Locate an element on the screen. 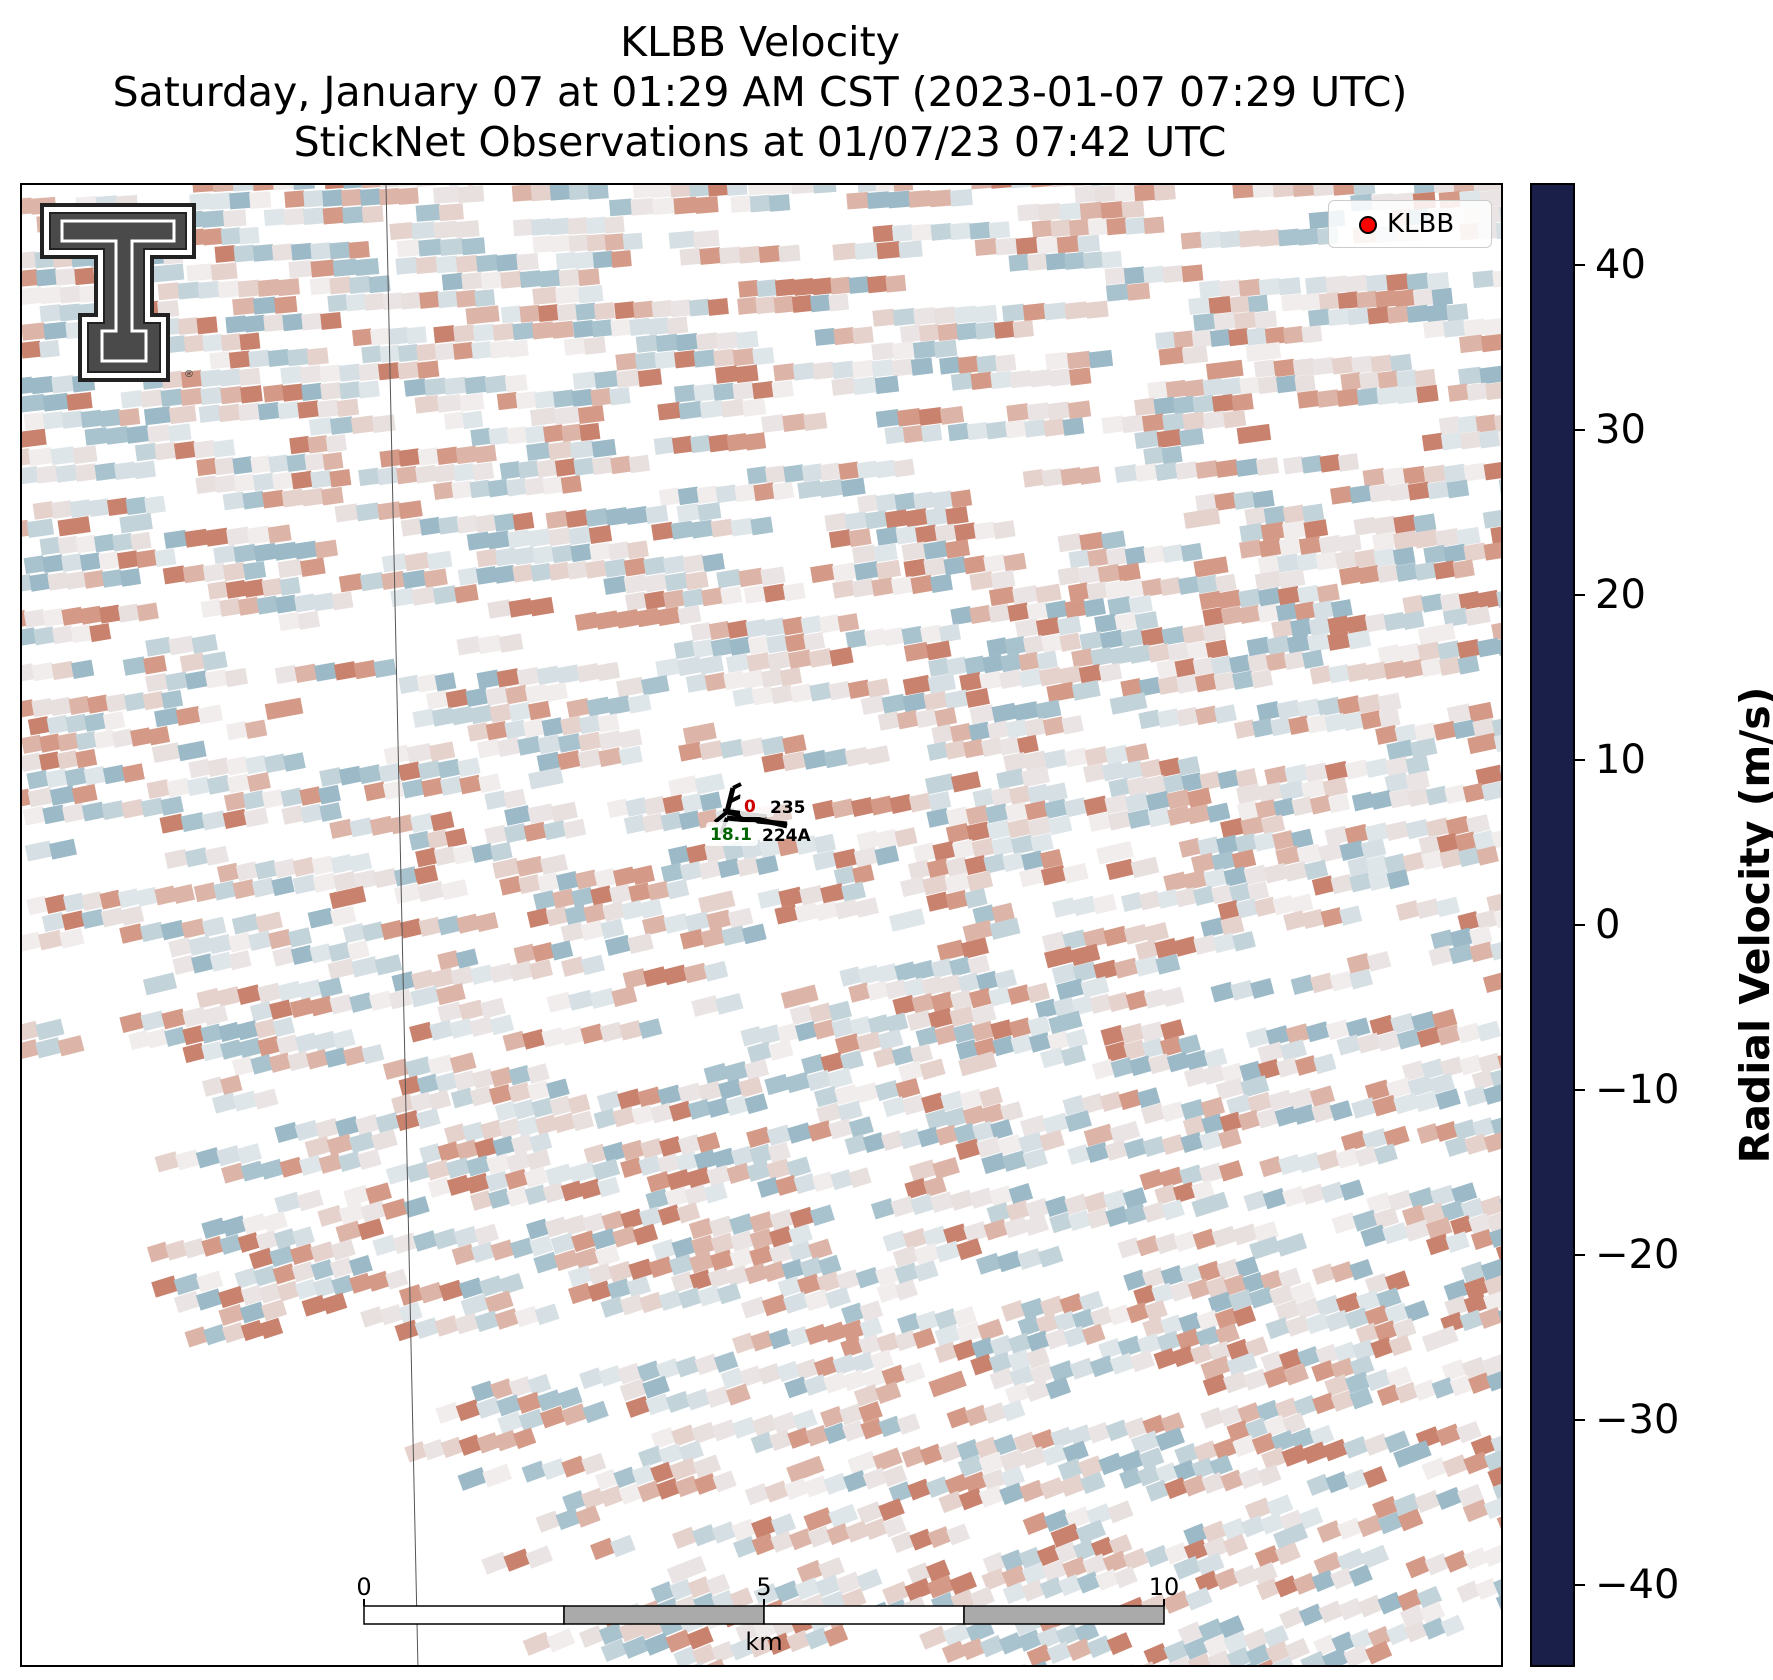 This screenshot has width=1773, height=1680. colorbar-tick-label: −30 is located at coordinates (1637, 1419).